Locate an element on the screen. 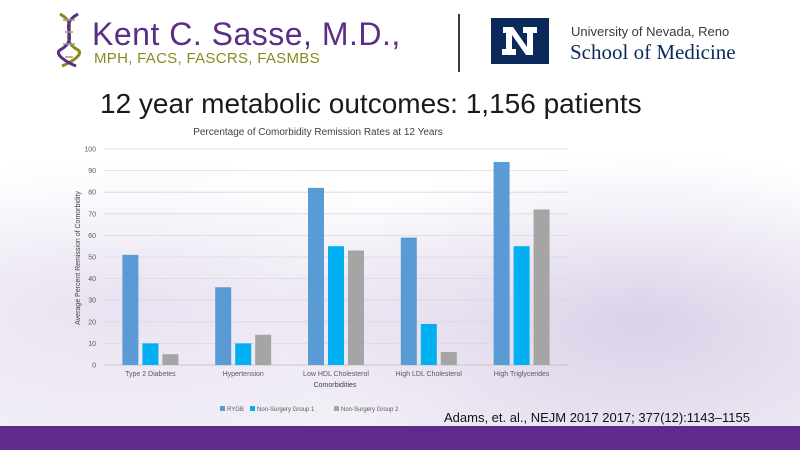 Image resolution: width=800 pixels, height=450 pixels. bar-rygb-high-triglycerides is located at coordinates (501, 263).